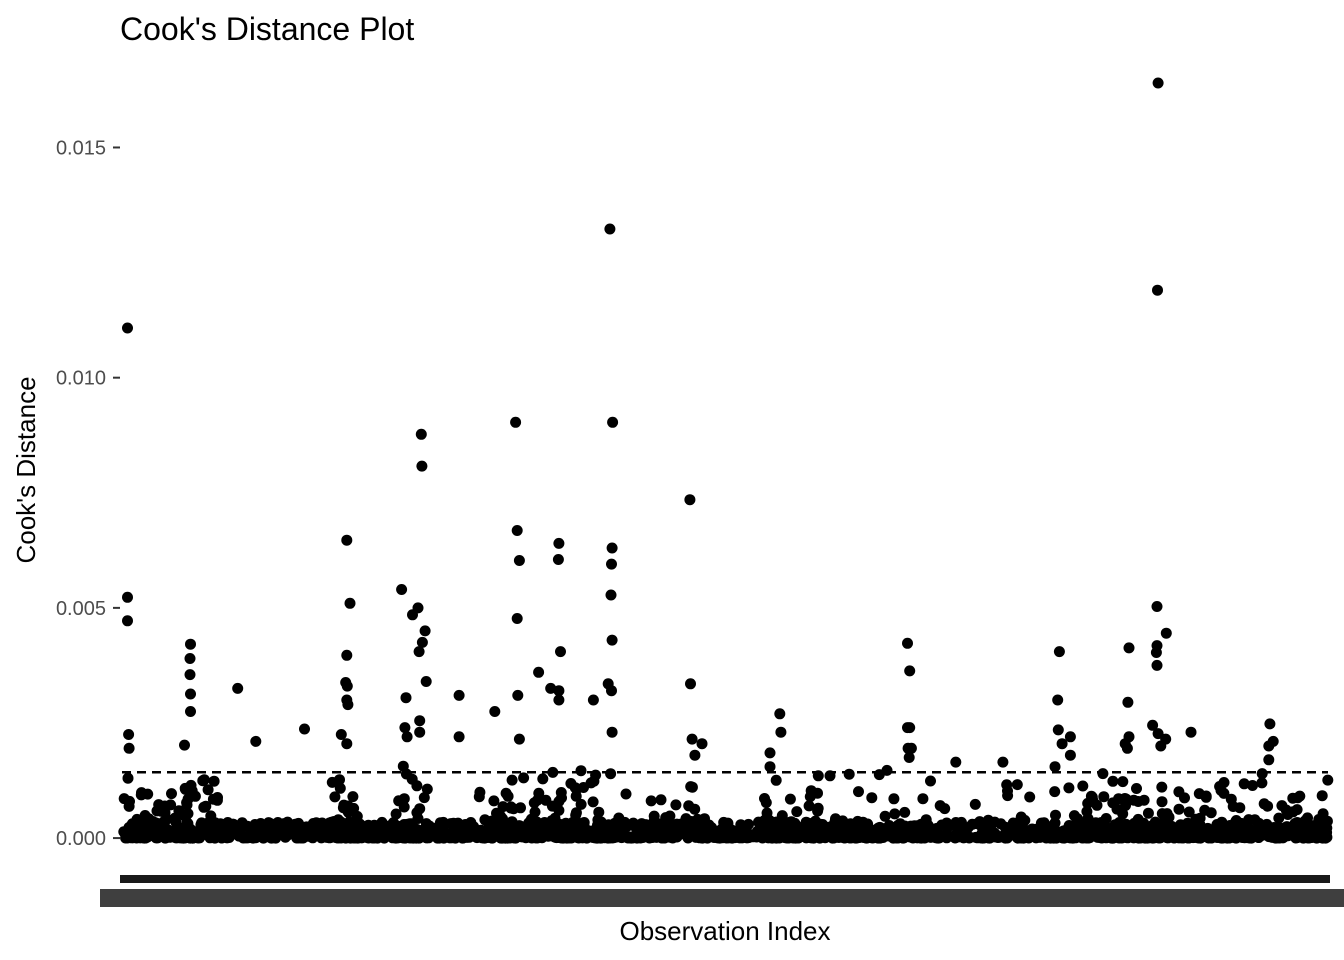 The image size is (1344, 960). What do you see at coordinates (81, 379) in the screenshot?
I see `y-tick-label: 0.010` at bounding box center [81, 379].